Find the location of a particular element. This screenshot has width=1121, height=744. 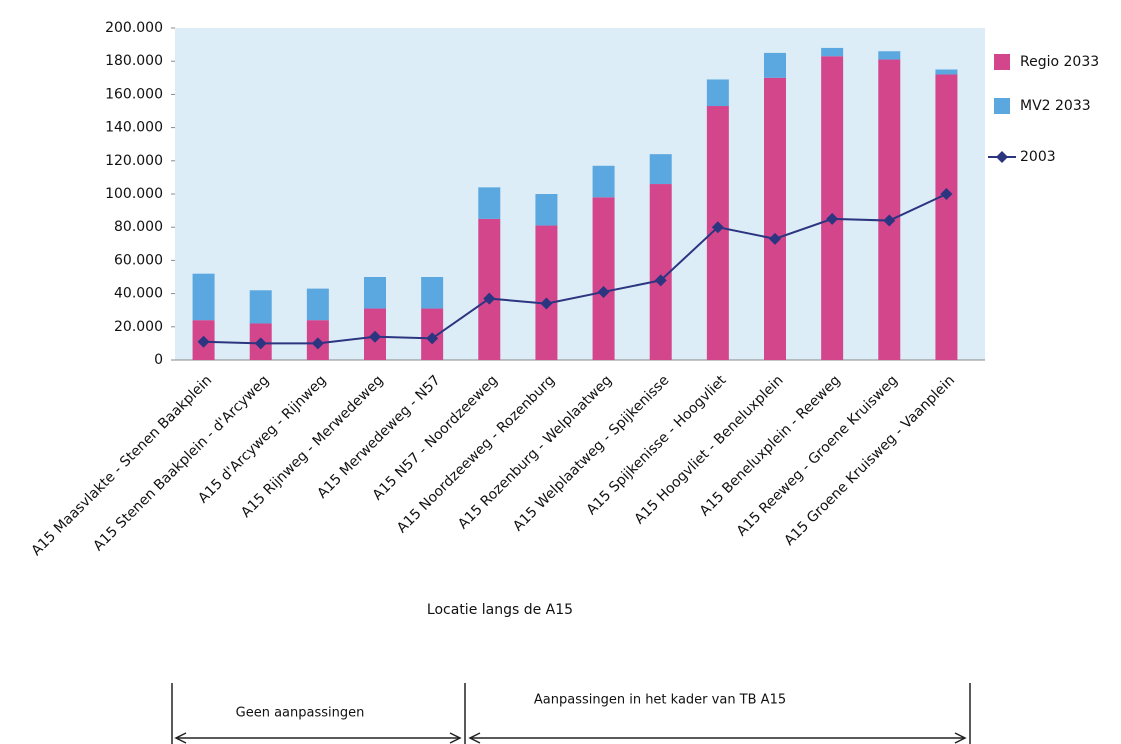

y-tick-label: 20.000 is located at coordinates (138, 327).